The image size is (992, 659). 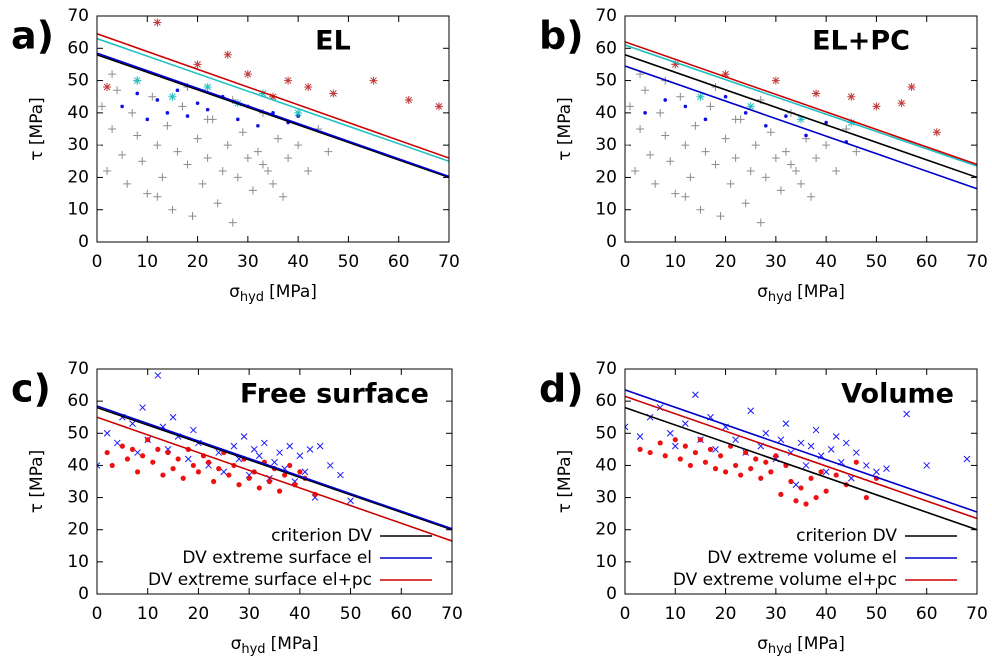 I want to click on x-axis-label: σhyd [MPa], so click(x=273, y=293).